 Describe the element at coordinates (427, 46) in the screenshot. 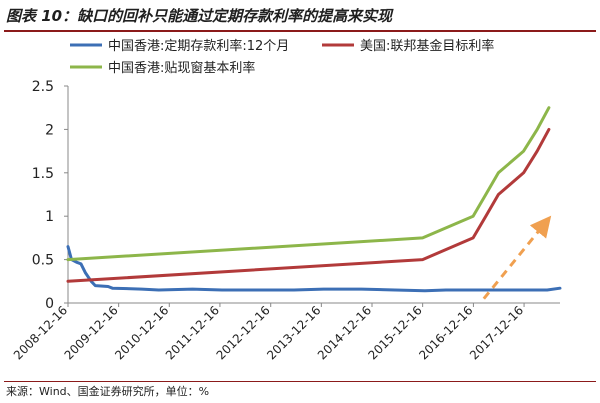

I see `legend-label-2: 美国:联邦基金目标利率` at that location.